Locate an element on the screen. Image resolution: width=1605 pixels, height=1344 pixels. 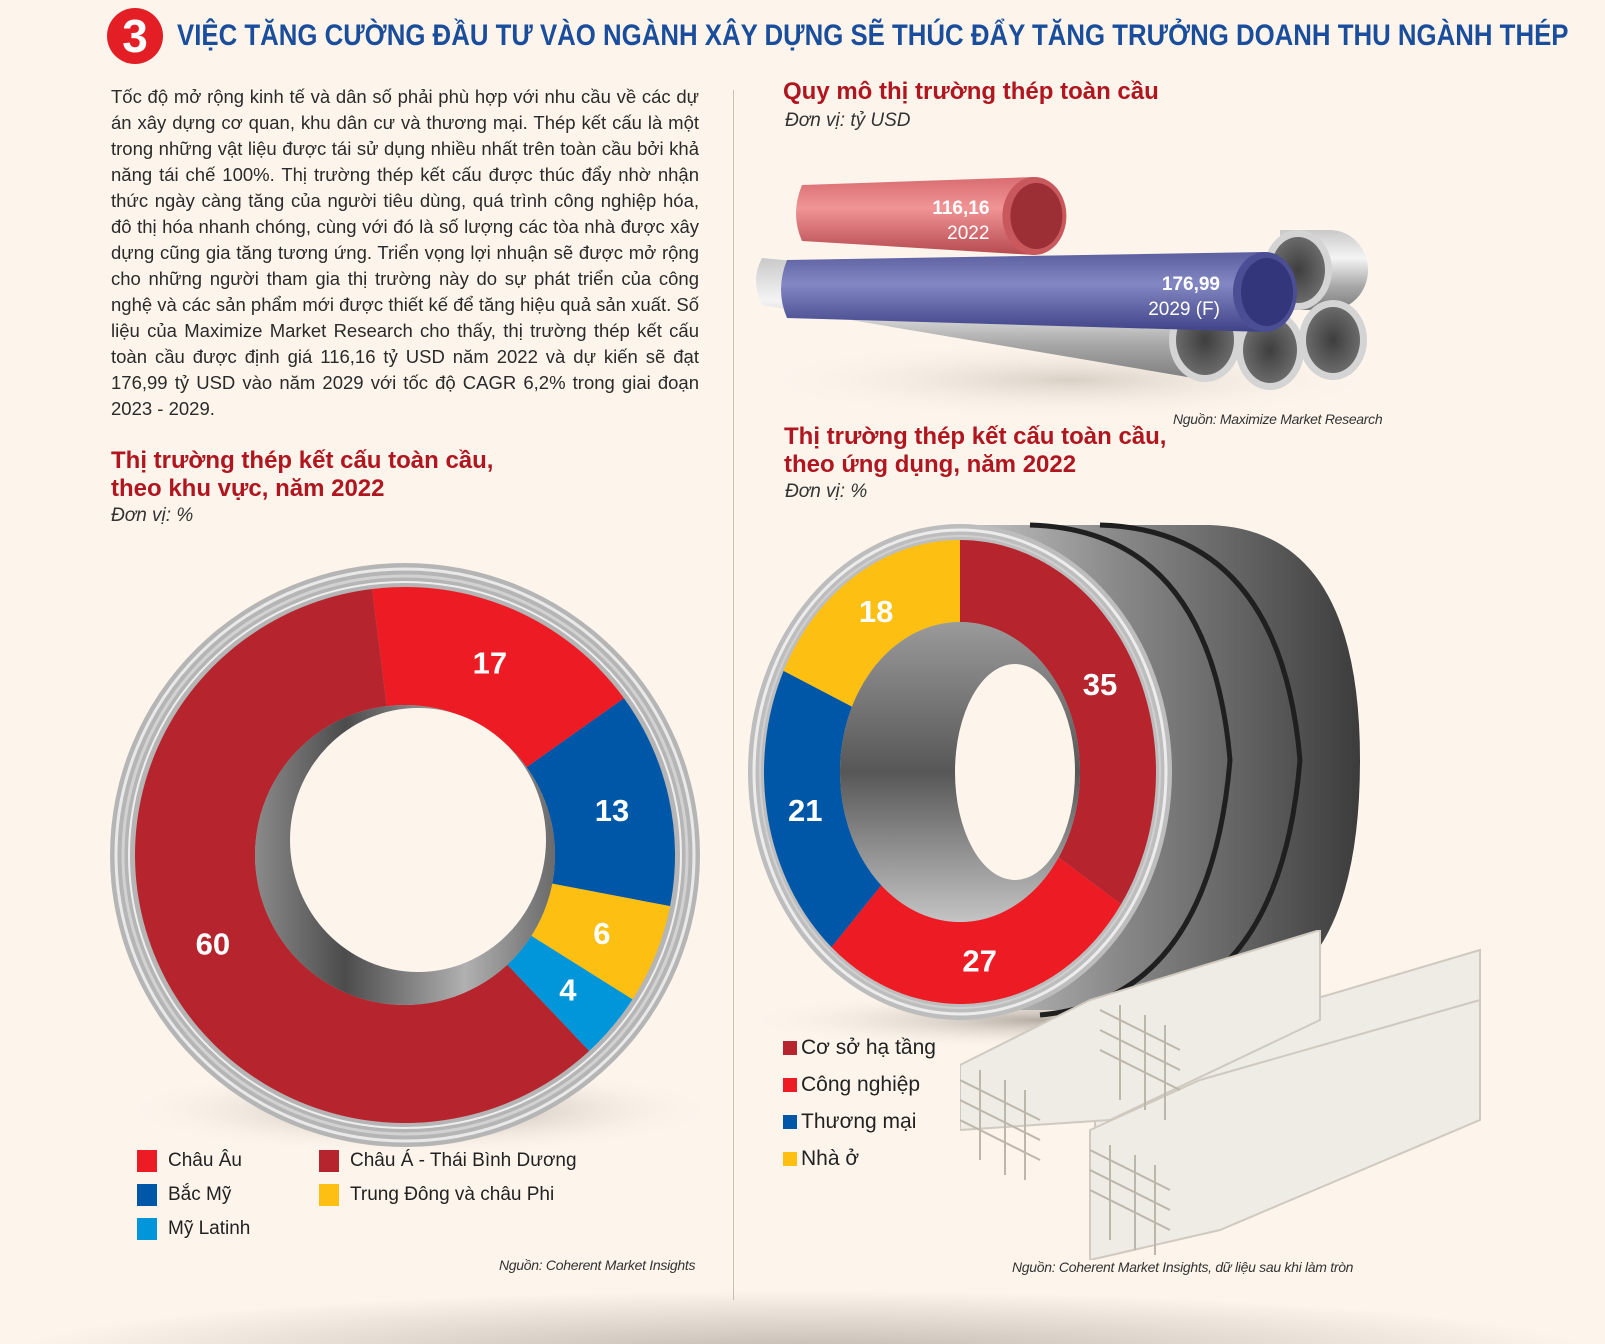
region-legend-item: Trung Đông và châu Phi is located at coordinates (459, 1195).